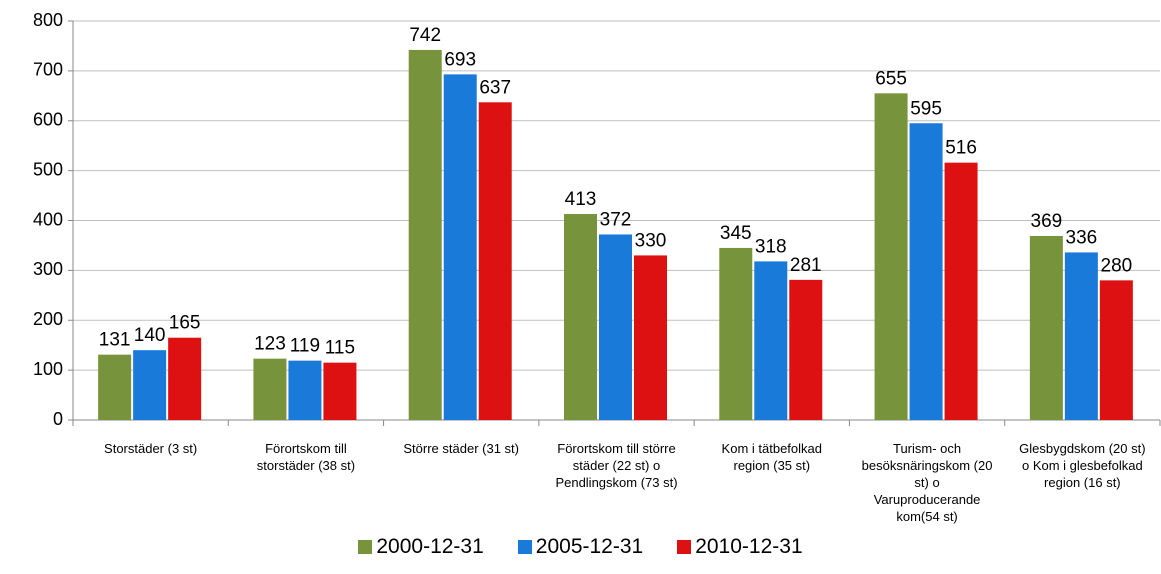  What do you see at coordinates (495, 87) in the screenshot?
I see `data-label: 637` at bounding box center [495, 87].